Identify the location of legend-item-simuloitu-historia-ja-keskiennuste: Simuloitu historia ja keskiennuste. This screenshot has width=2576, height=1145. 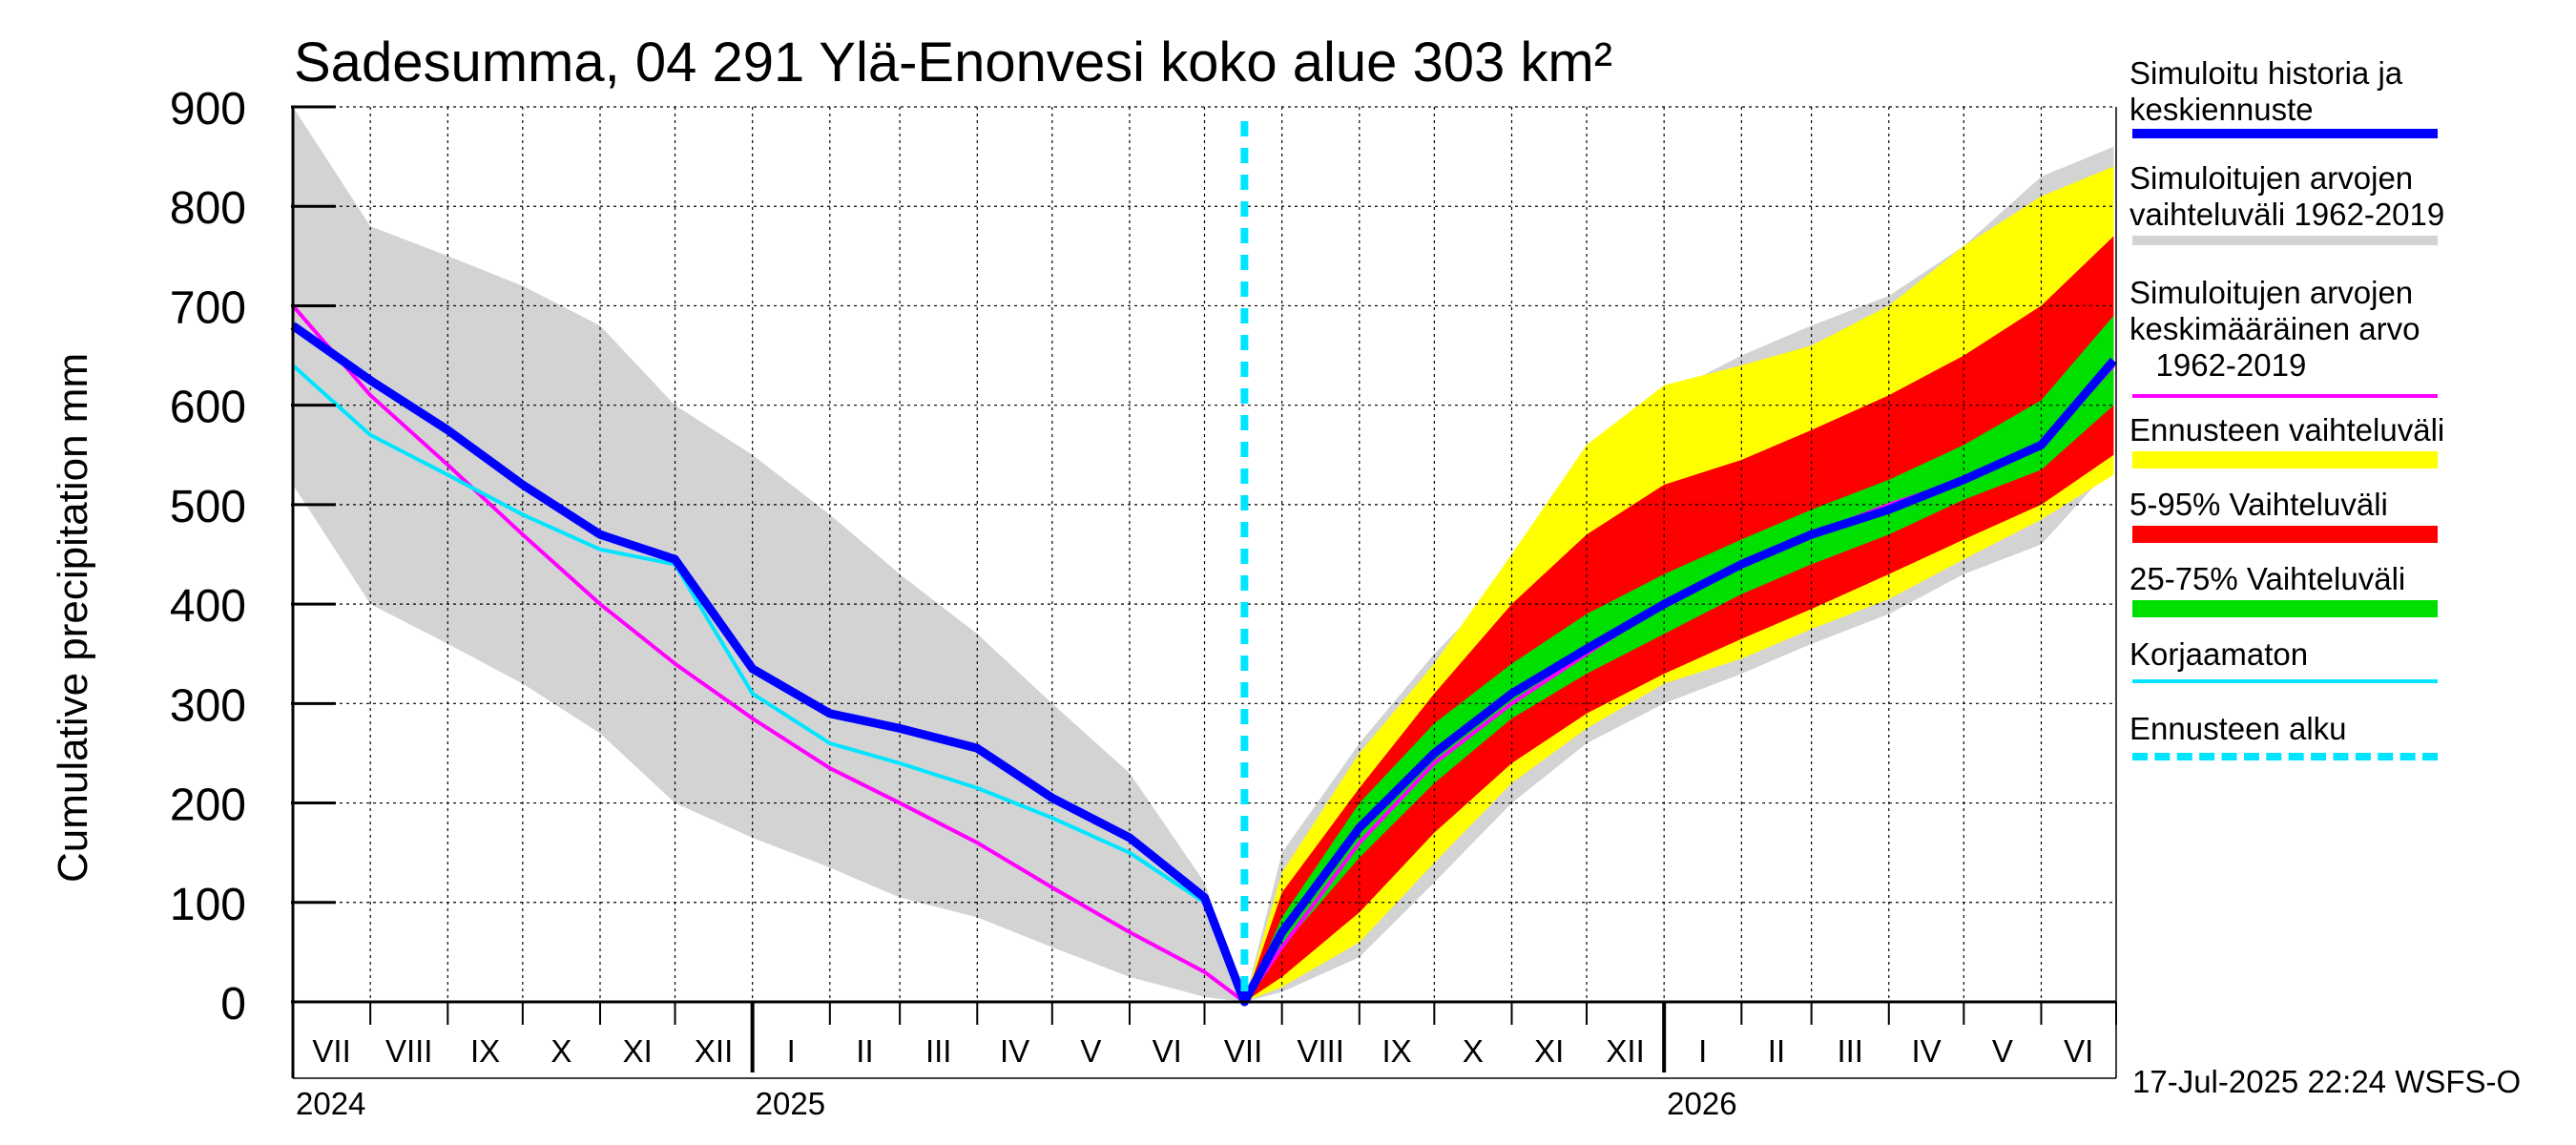
(2339, 92).